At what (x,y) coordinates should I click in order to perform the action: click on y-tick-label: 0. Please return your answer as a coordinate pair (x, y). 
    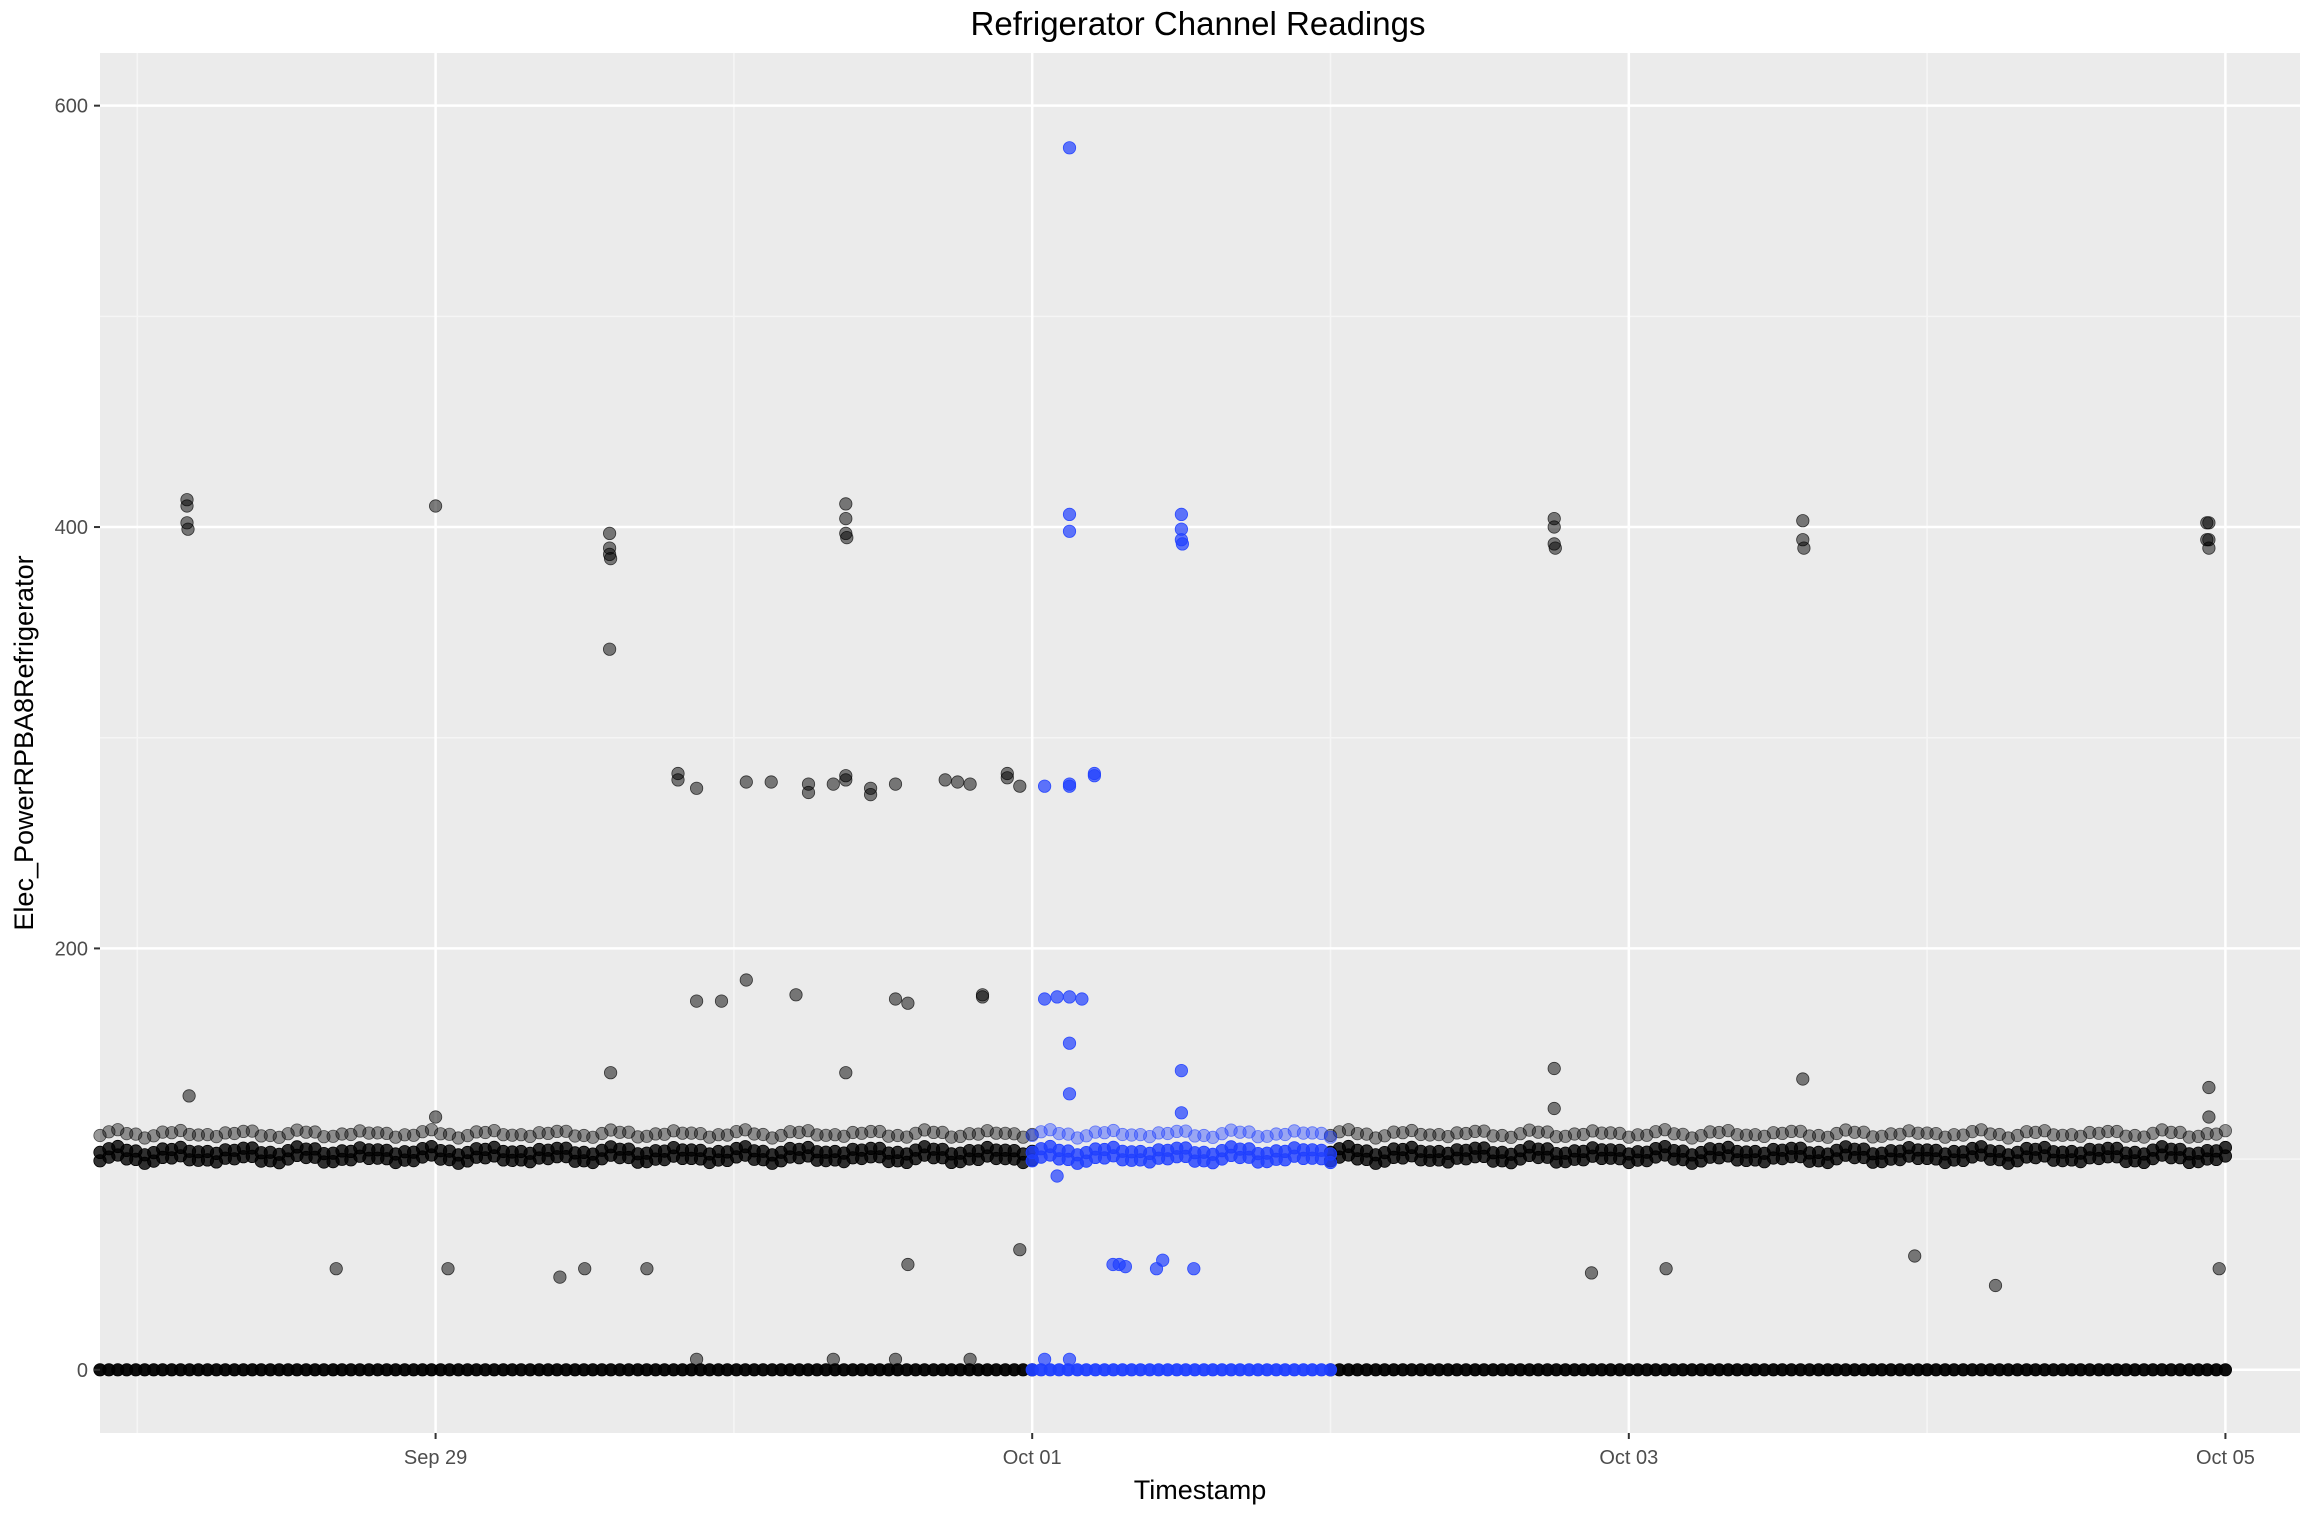
    Looking at the image, I should click on (82, 1371).